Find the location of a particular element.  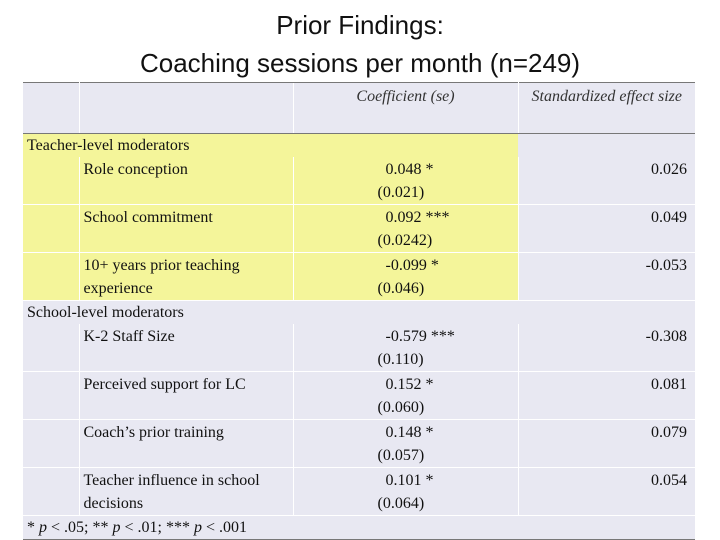

coefficient-estimate: 0.092 *** is located at coordinates (417, 217).